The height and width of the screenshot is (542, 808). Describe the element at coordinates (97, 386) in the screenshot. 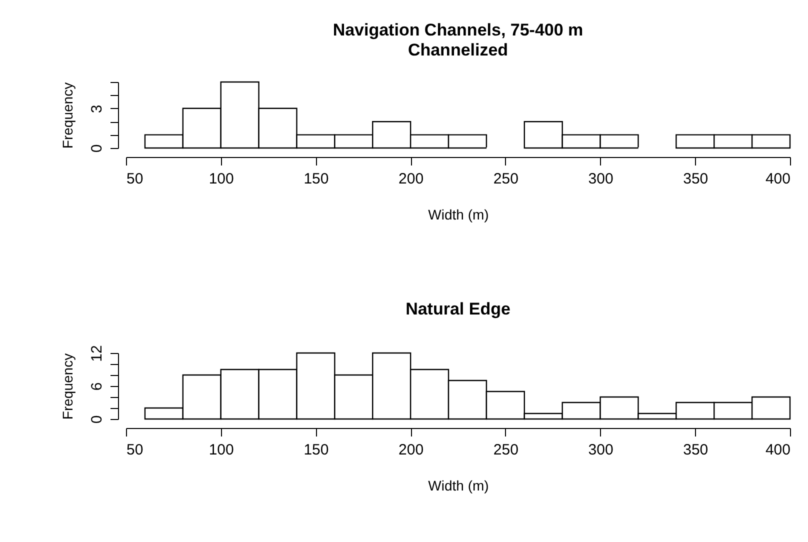

I see `y-tick-label: 6` at that location.